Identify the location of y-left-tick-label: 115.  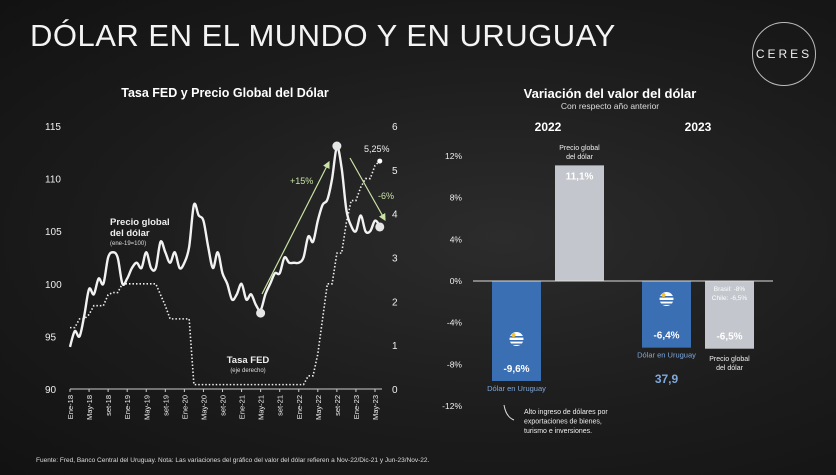
(53, 127).